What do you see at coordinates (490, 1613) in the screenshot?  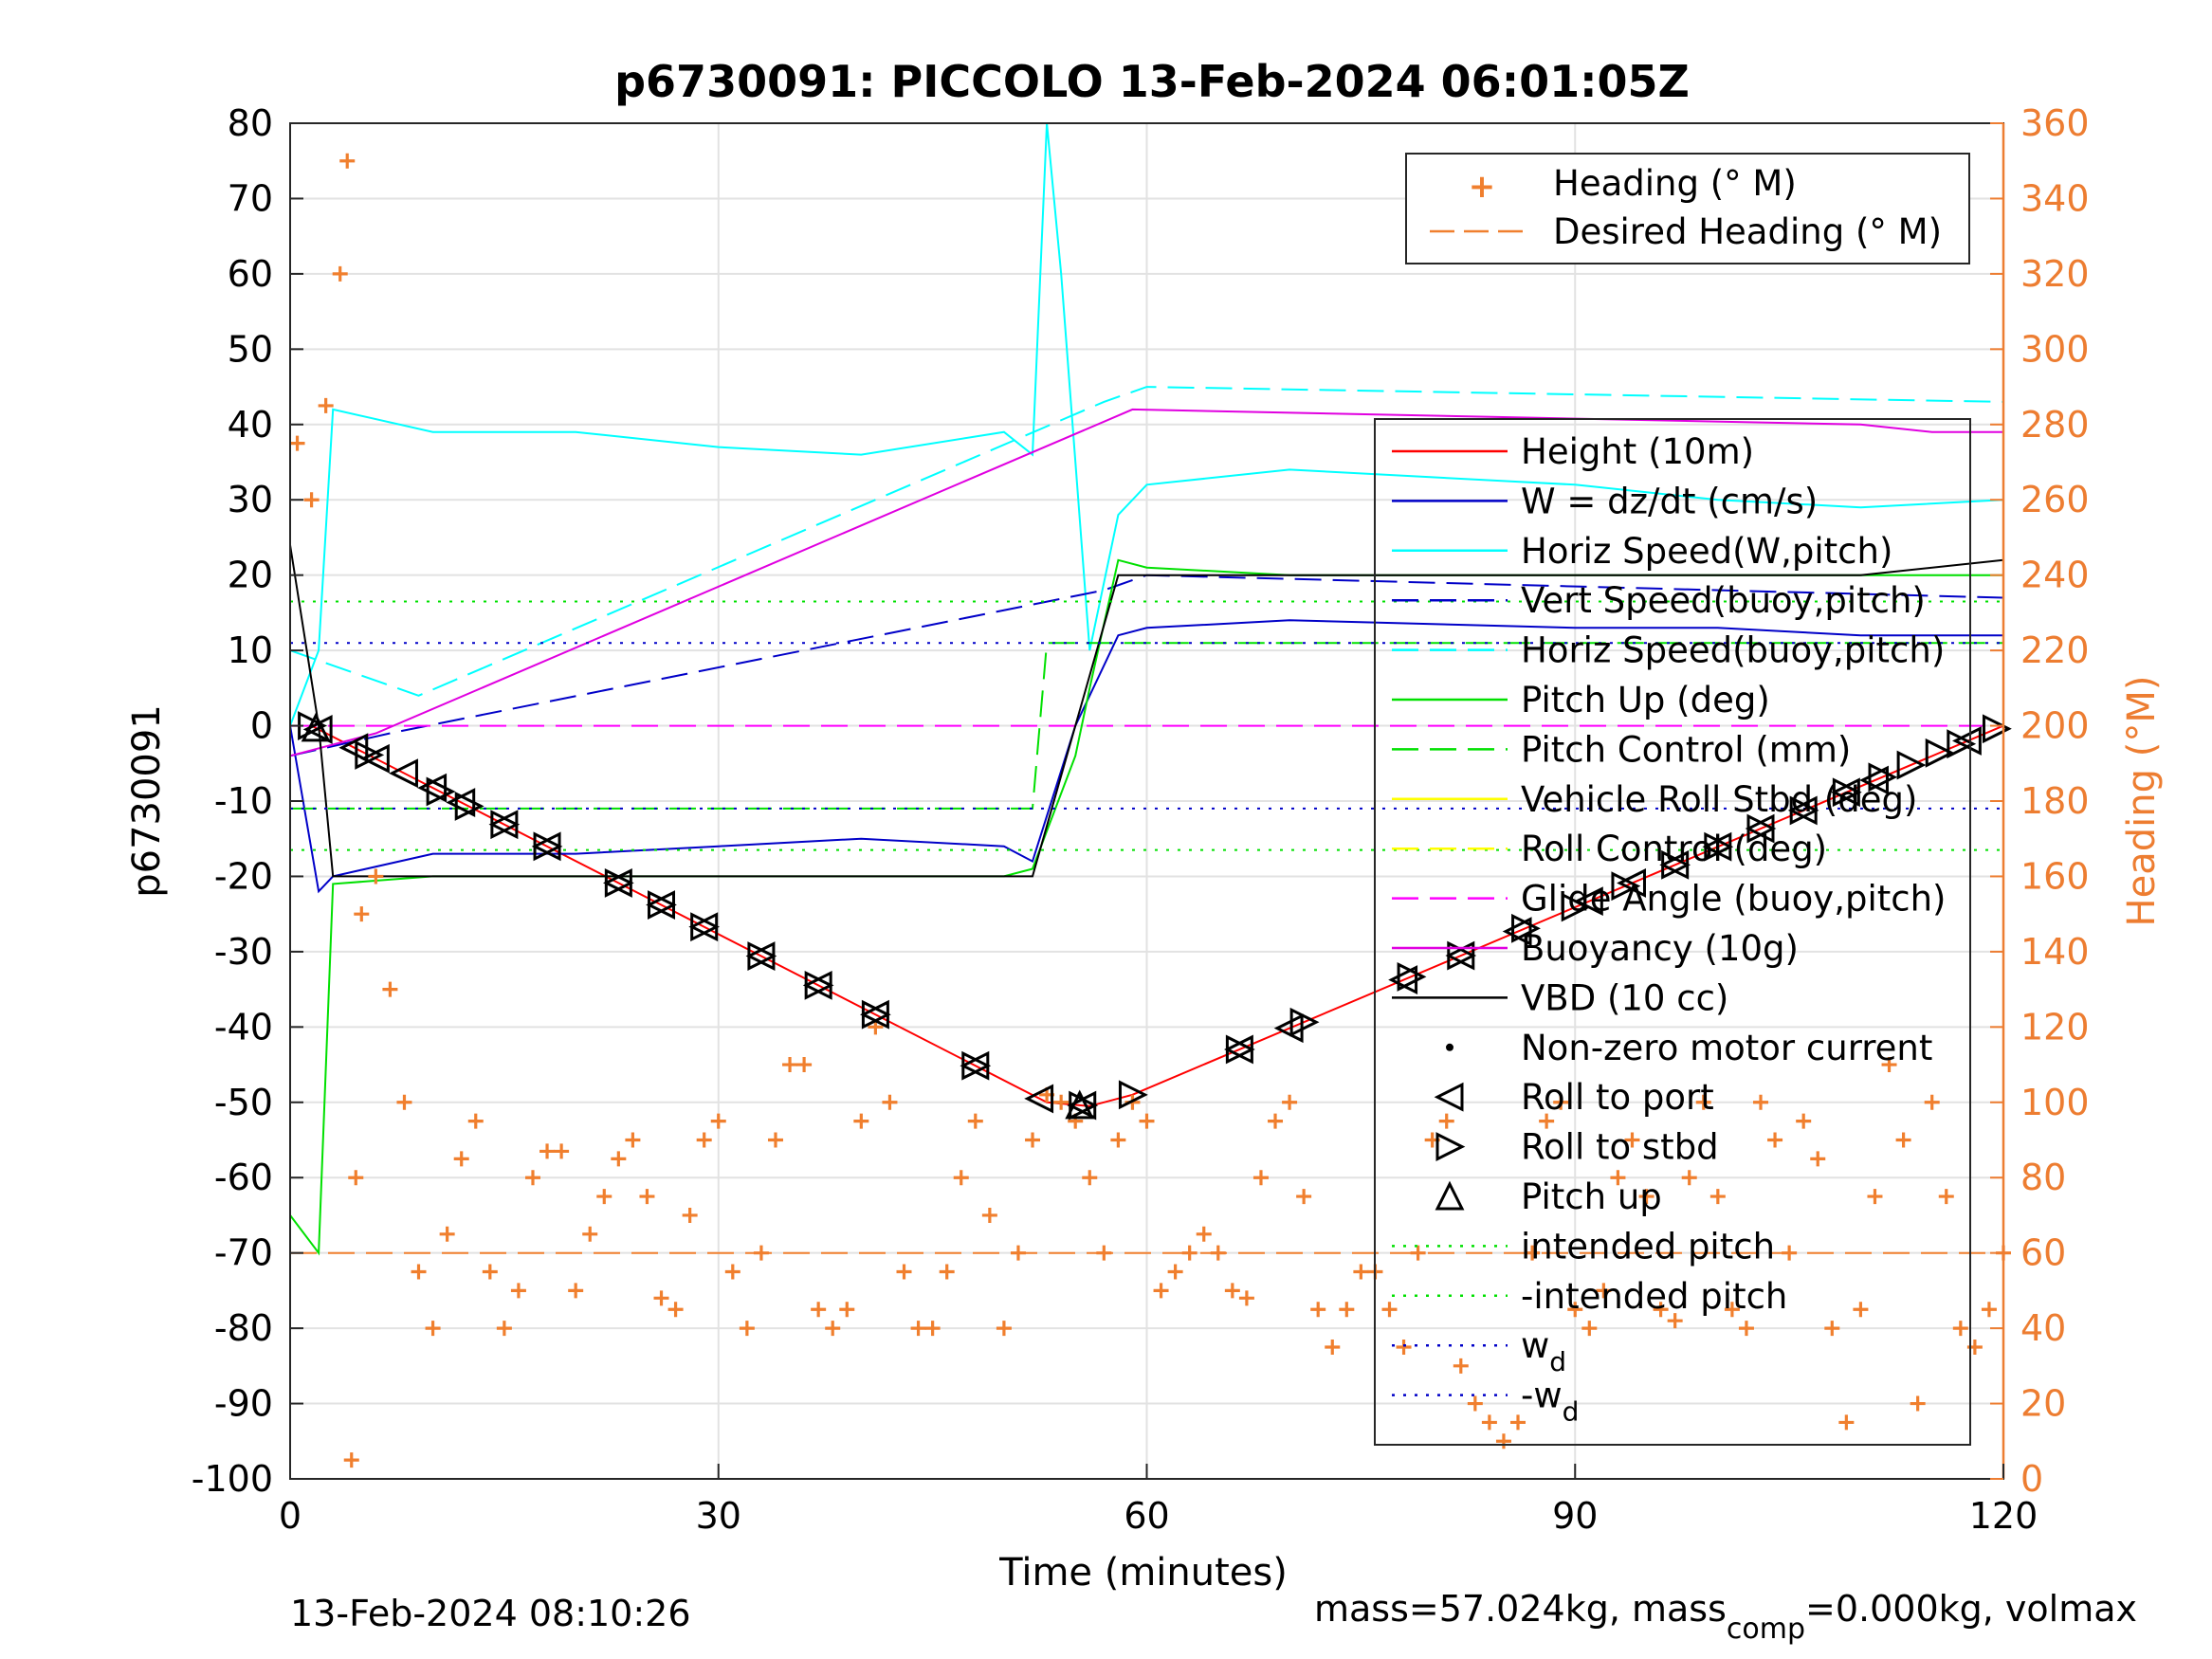 I see `footer-timestamp: 13-Feb-2024 08:10:26` at bounding box center [490, 1613].